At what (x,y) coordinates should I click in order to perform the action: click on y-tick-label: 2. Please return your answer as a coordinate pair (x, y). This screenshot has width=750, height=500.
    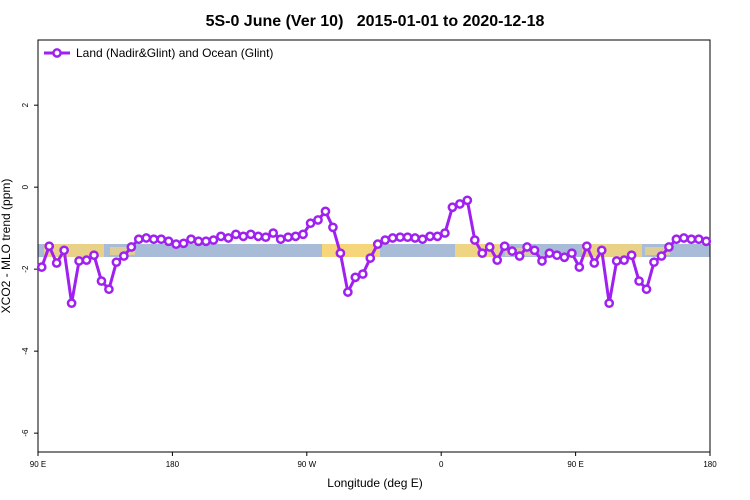
    Looking at the image, I should click on (25, 104).